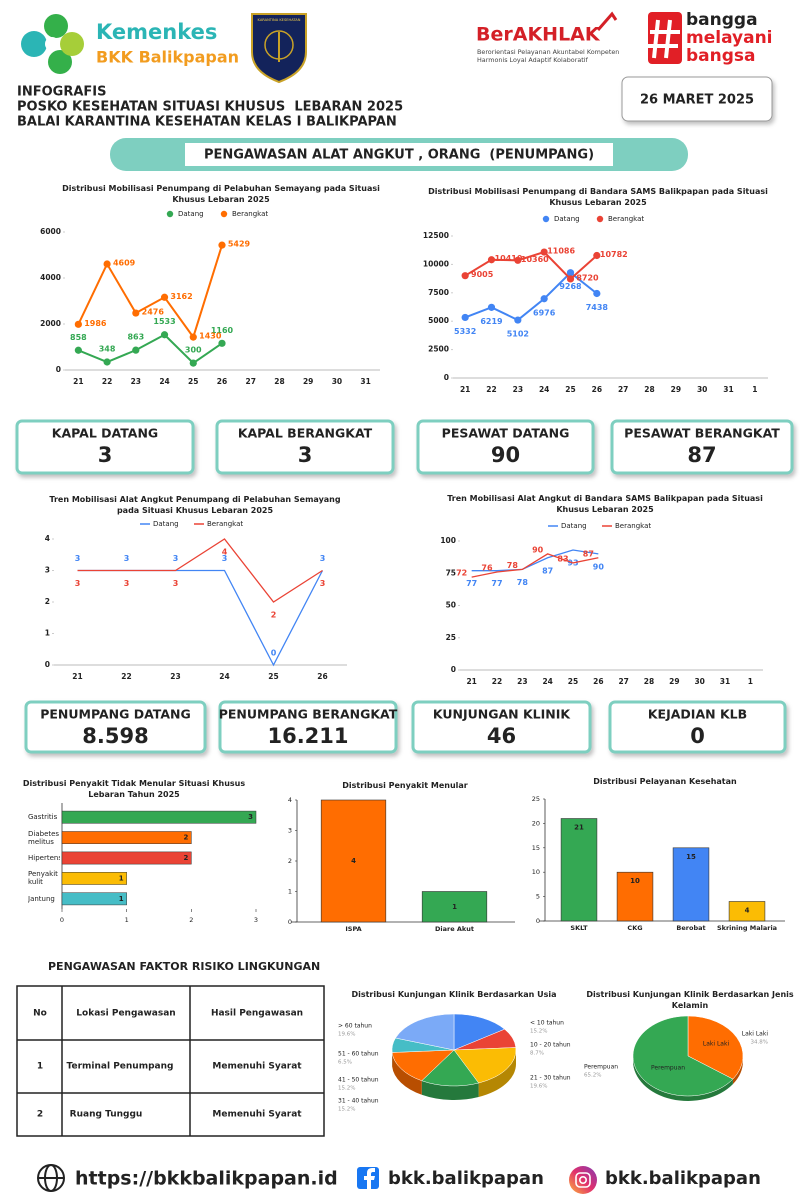  Describe the element at coordinates (536, 872) in the screenshot. I see `y-tick-label: 10` at that location.